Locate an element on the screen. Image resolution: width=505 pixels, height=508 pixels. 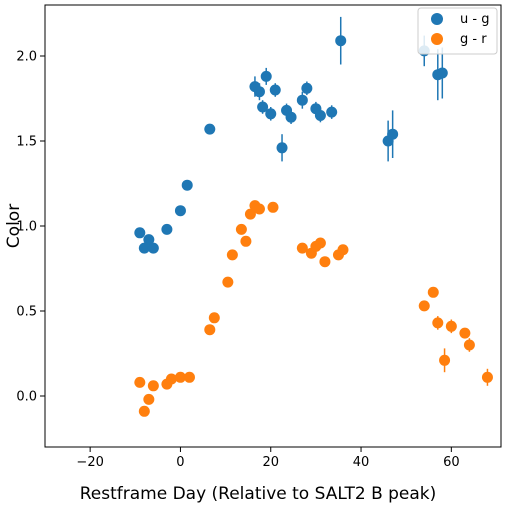
x-tick-label: 40 is located at coordinates (361, 462).